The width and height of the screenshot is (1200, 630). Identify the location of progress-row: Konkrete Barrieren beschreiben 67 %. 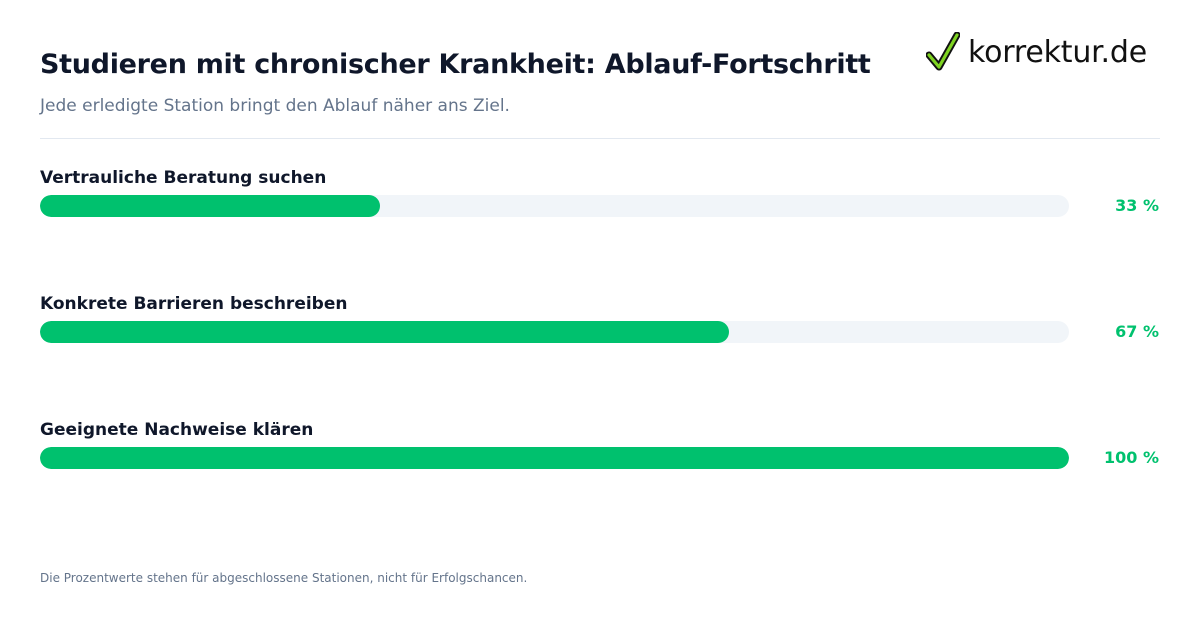
(600, 324).